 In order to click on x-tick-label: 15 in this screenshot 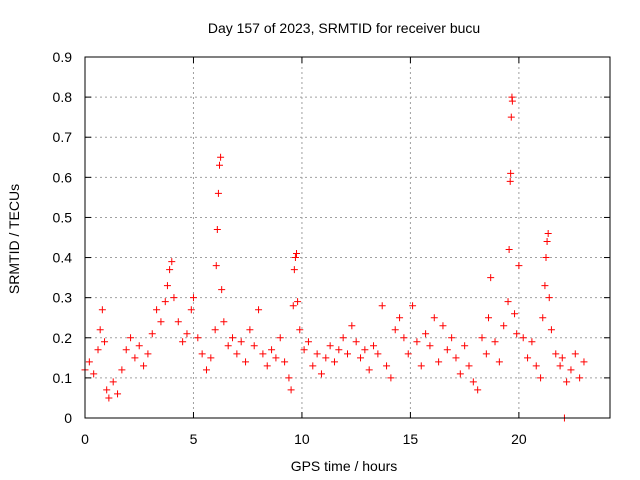, I will do `click(411, 439)`.